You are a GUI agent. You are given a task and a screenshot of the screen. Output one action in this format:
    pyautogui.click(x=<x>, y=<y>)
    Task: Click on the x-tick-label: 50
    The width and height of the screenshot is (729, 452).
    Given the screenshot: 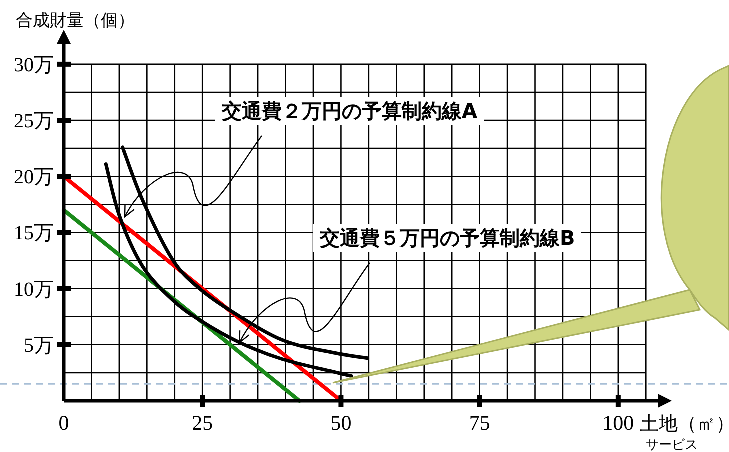 What is the action you would take?
    pyautogui.click(x=341, y=423)
    